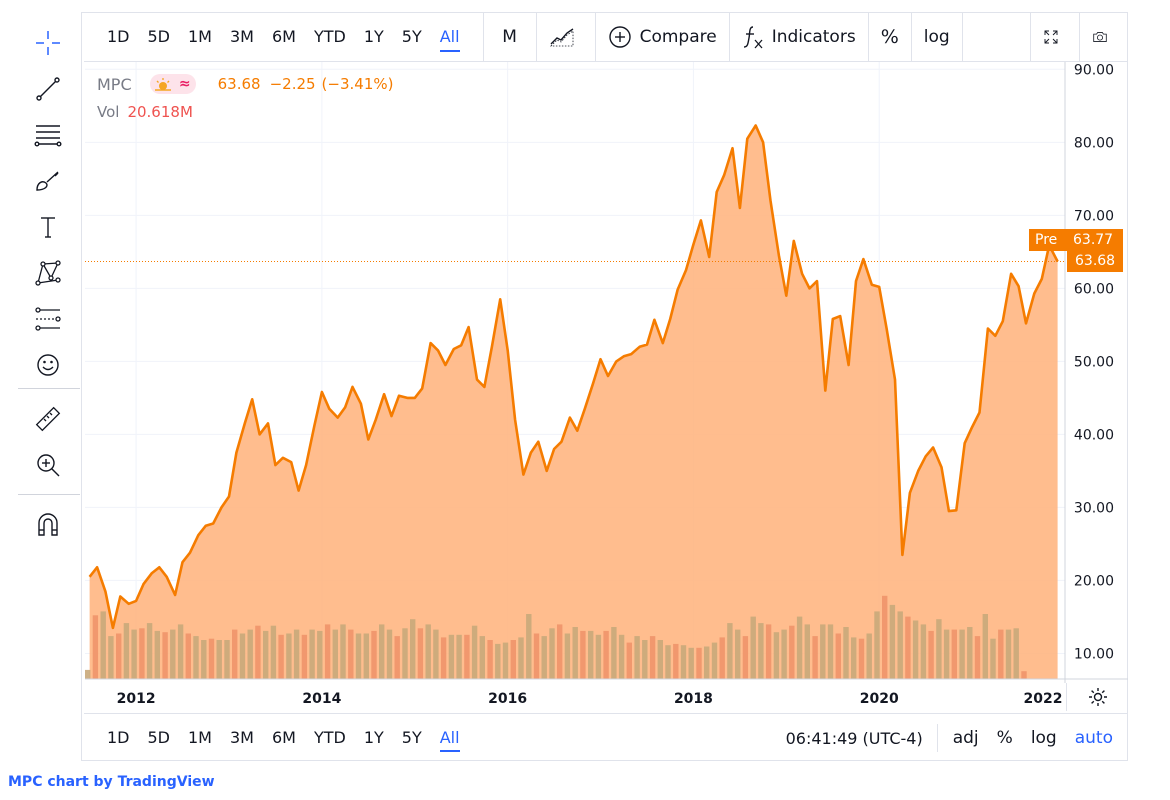 Image resolution: width=1170 pixels, height=800 pixels. What do you see at coordinates (283, 36) in the screenshot?
I see `timeframe-6m: 6M` at bounding box center [283, 36].